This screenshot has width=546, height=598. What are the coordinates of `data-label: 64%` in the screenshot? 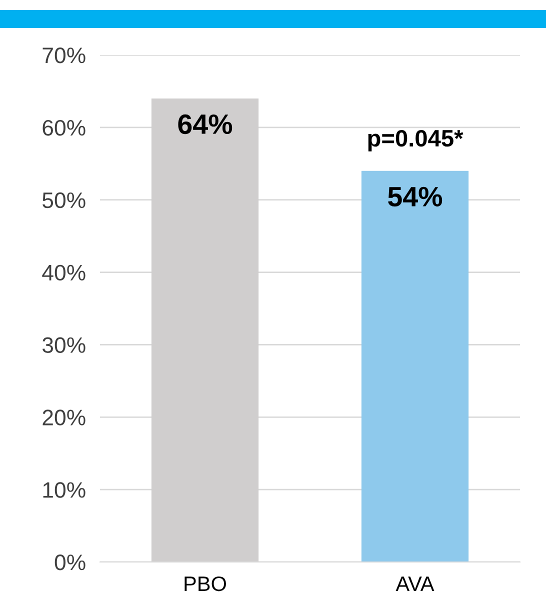 It's located at (205, 124).